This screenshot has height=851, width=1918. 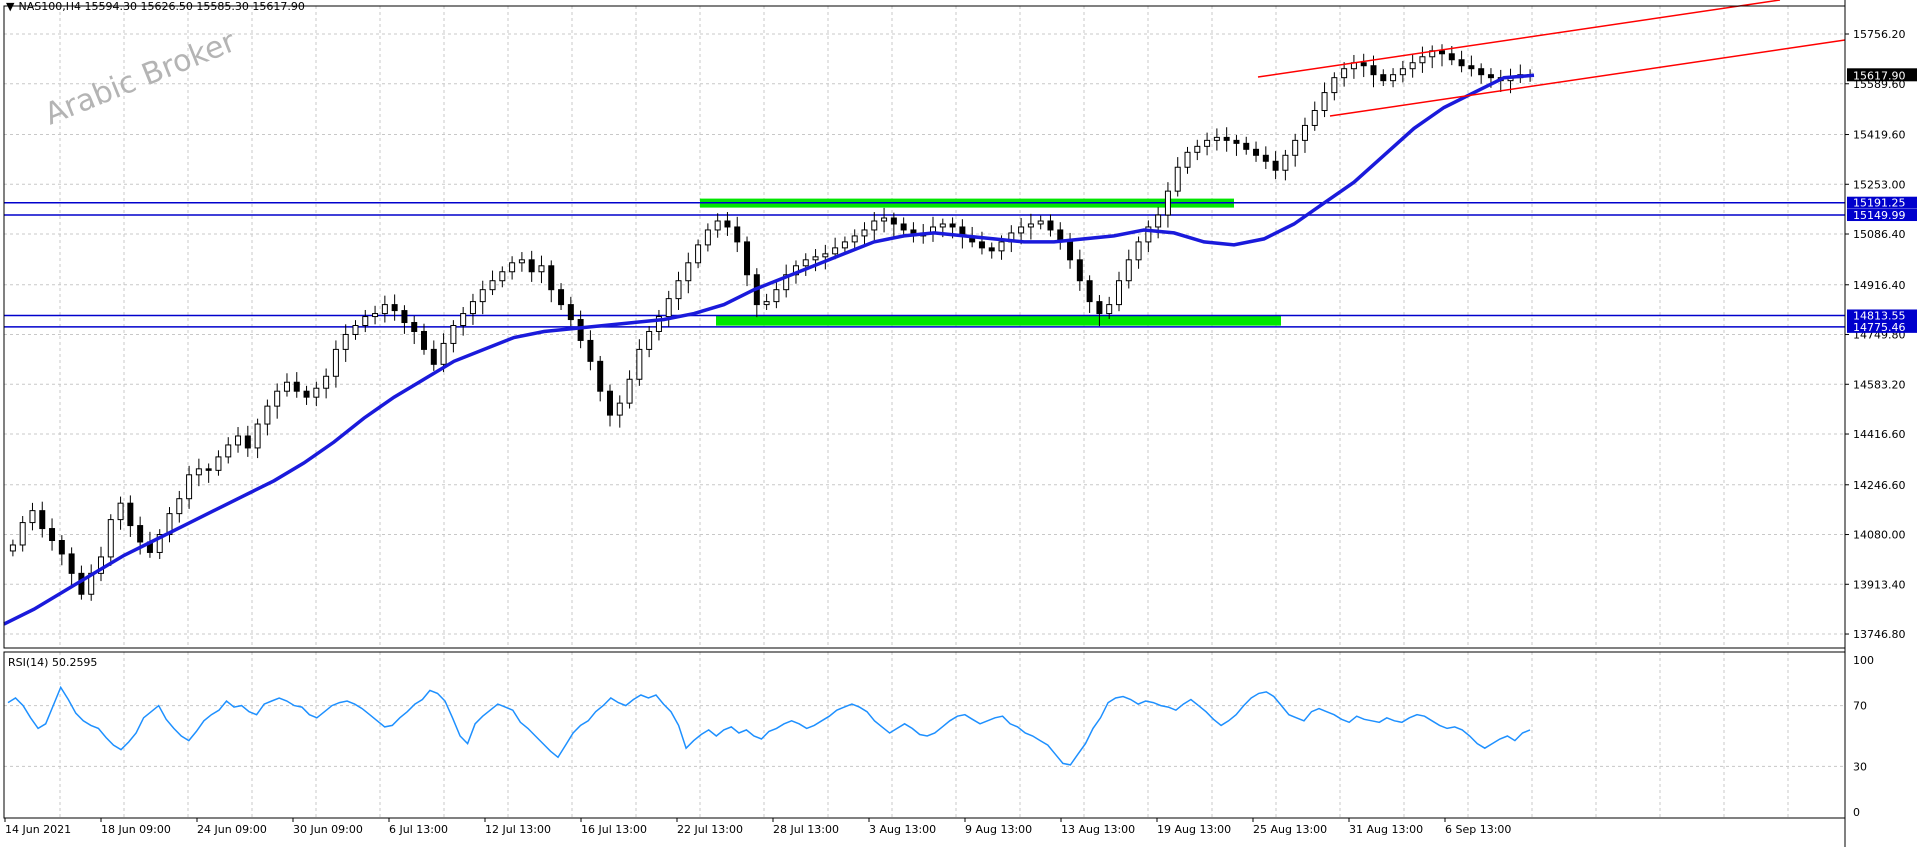 I want to click on level-price-label: 15191.25, so click(x=1879, y=203).